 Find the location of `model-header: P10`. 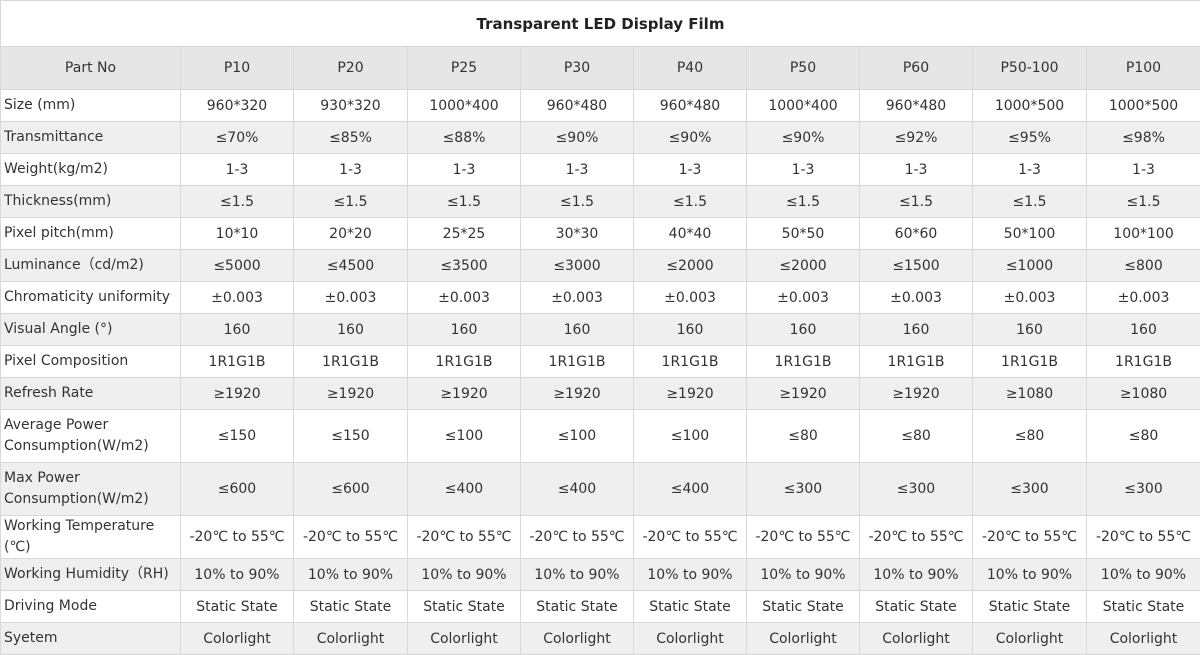

model-header: P10 is located at coordinates (237, 68).